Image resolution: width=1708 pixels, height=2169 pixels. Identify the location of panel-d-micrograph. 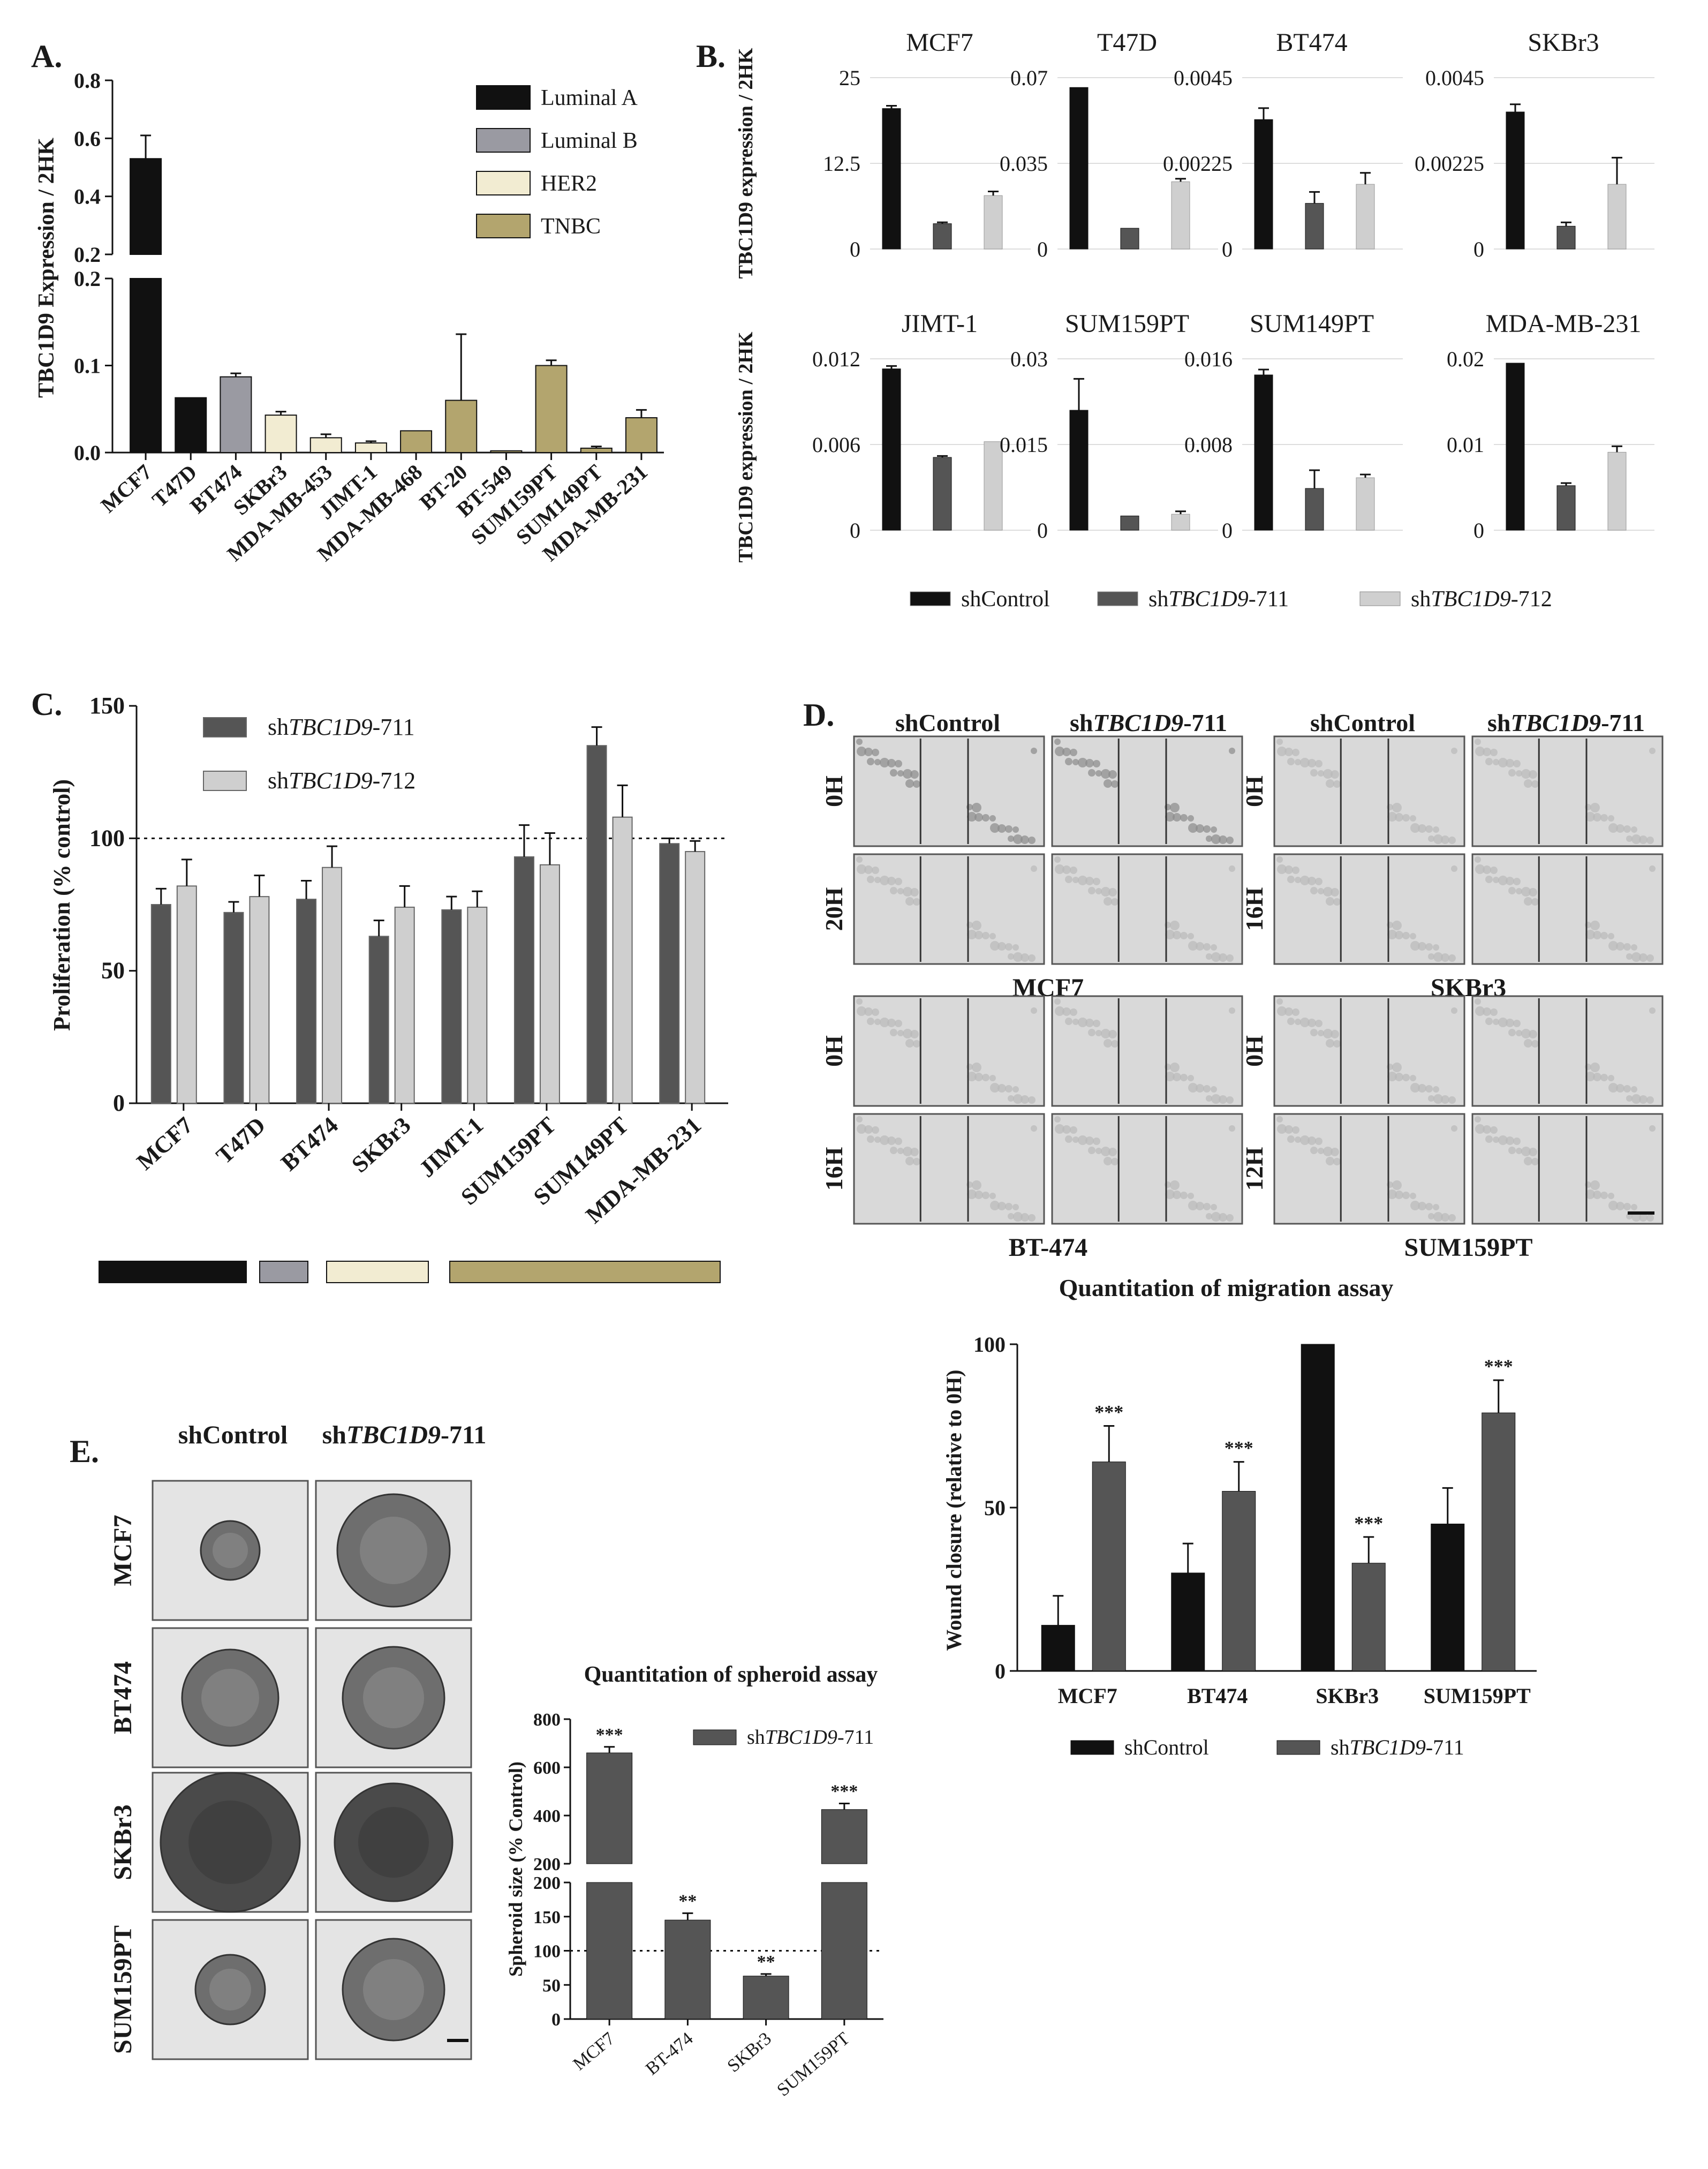
(949, 1169).